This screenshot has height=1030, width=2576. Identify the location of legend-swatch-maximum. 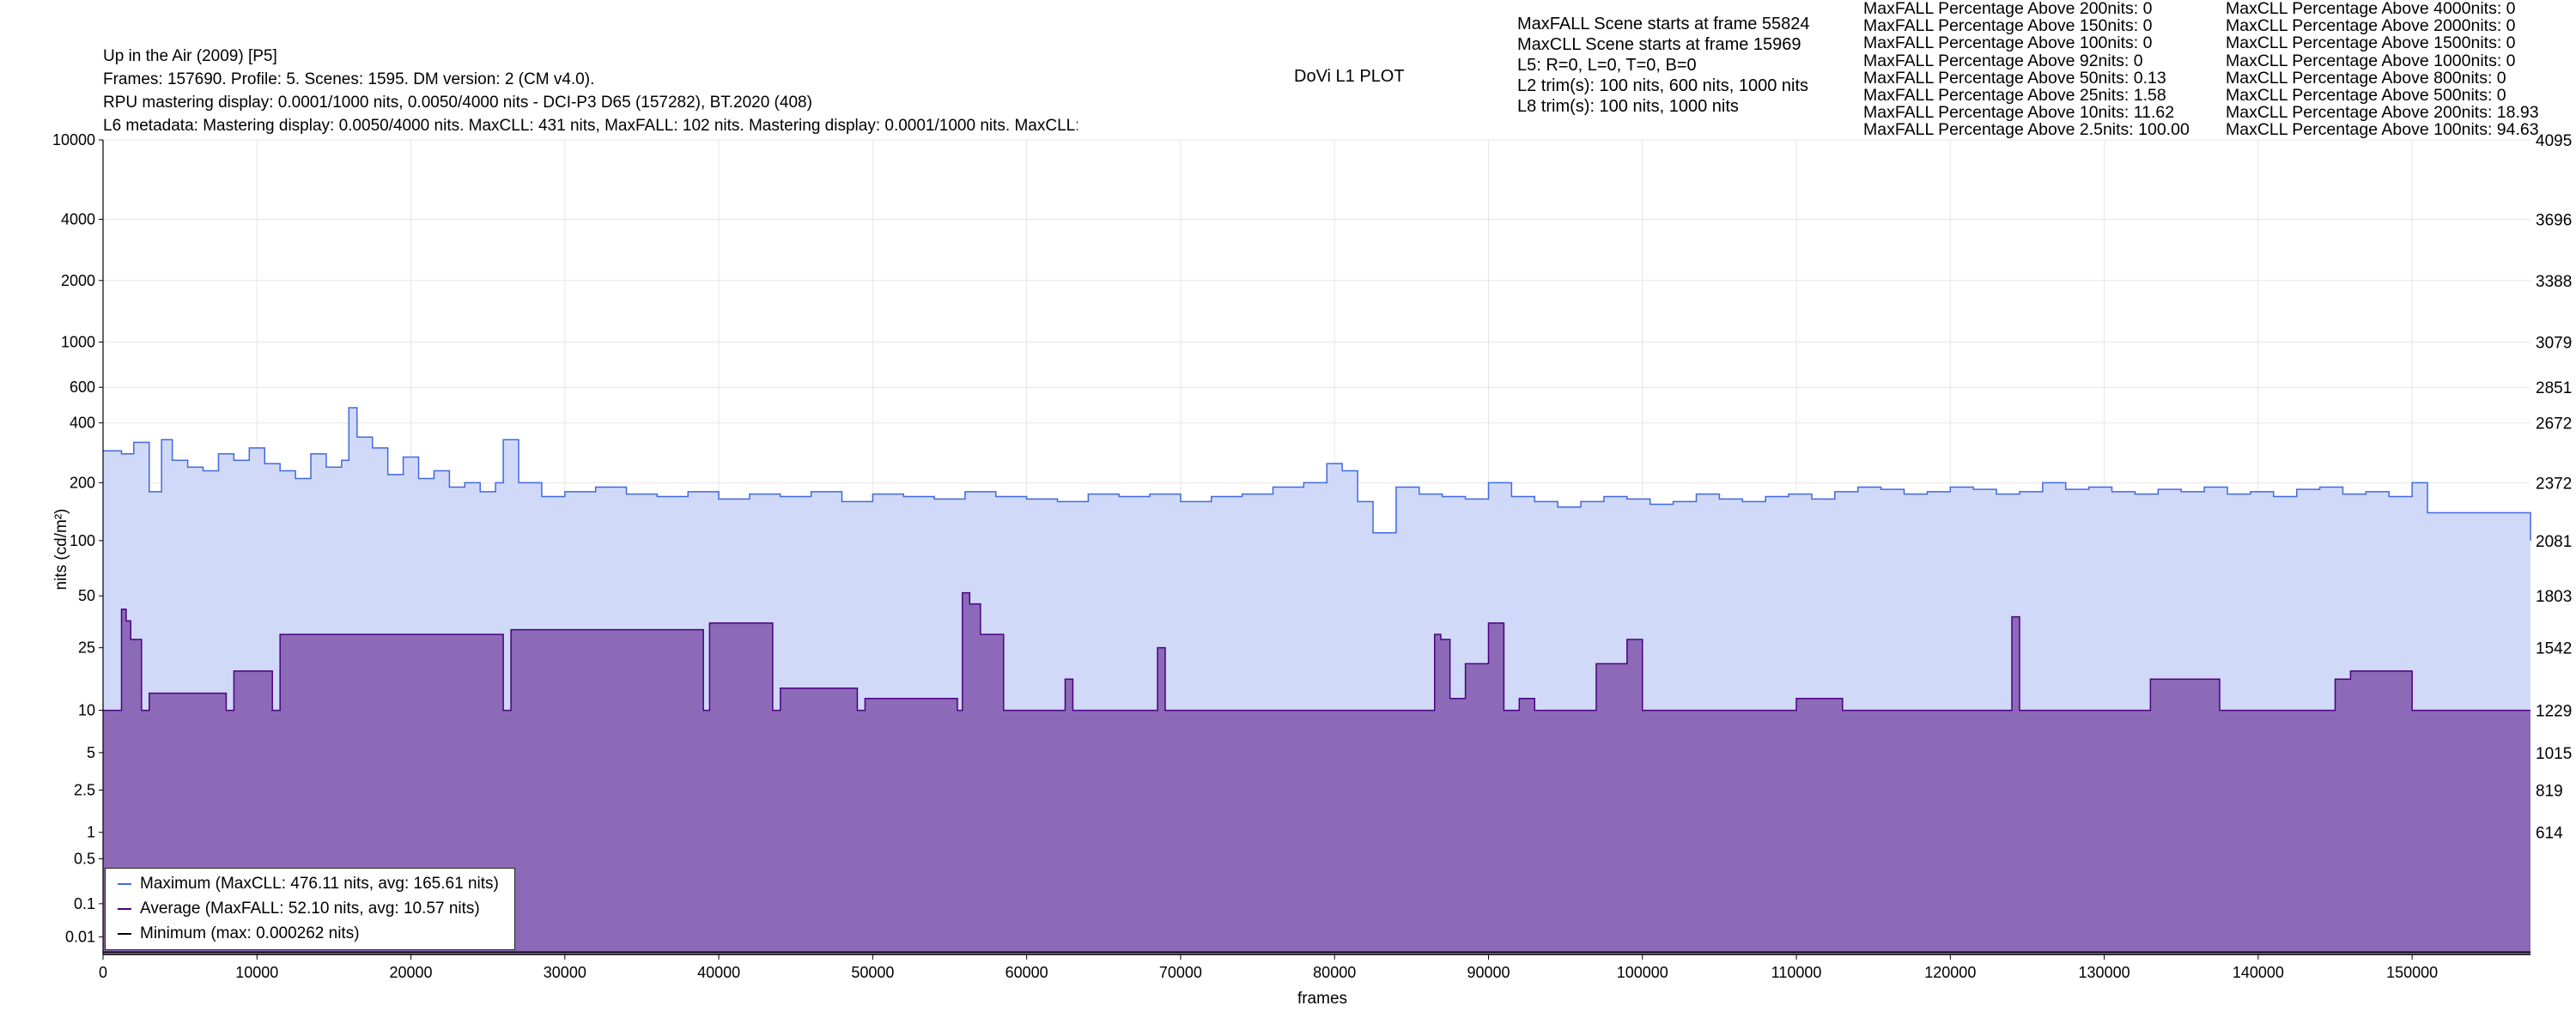
(124, 883).